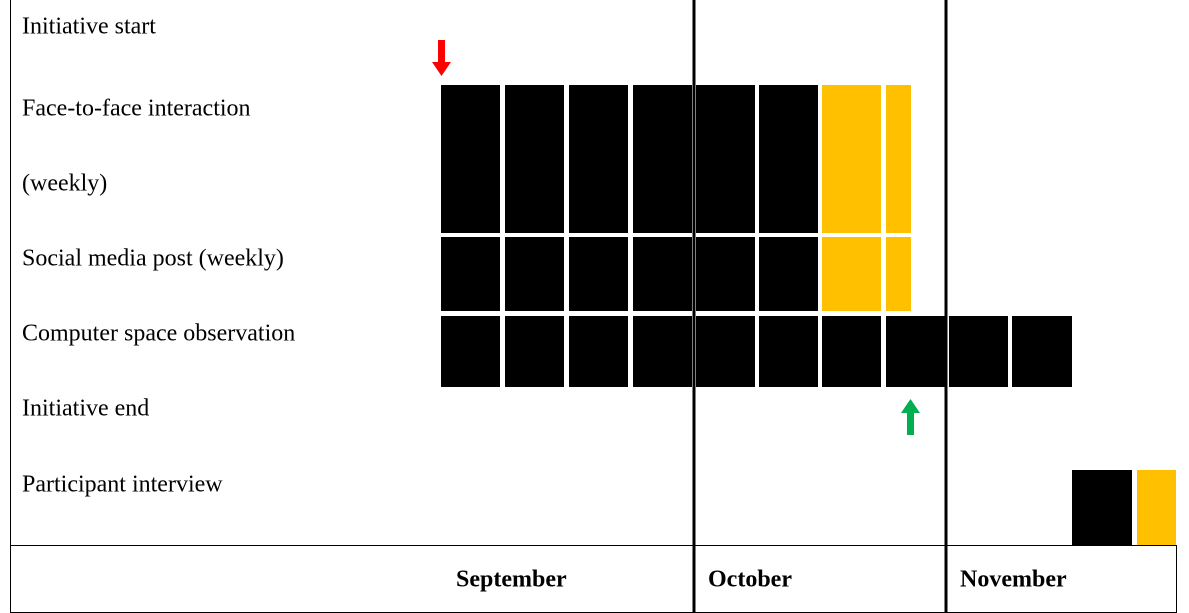  I want to click on month-label: October, so click(750, 580).